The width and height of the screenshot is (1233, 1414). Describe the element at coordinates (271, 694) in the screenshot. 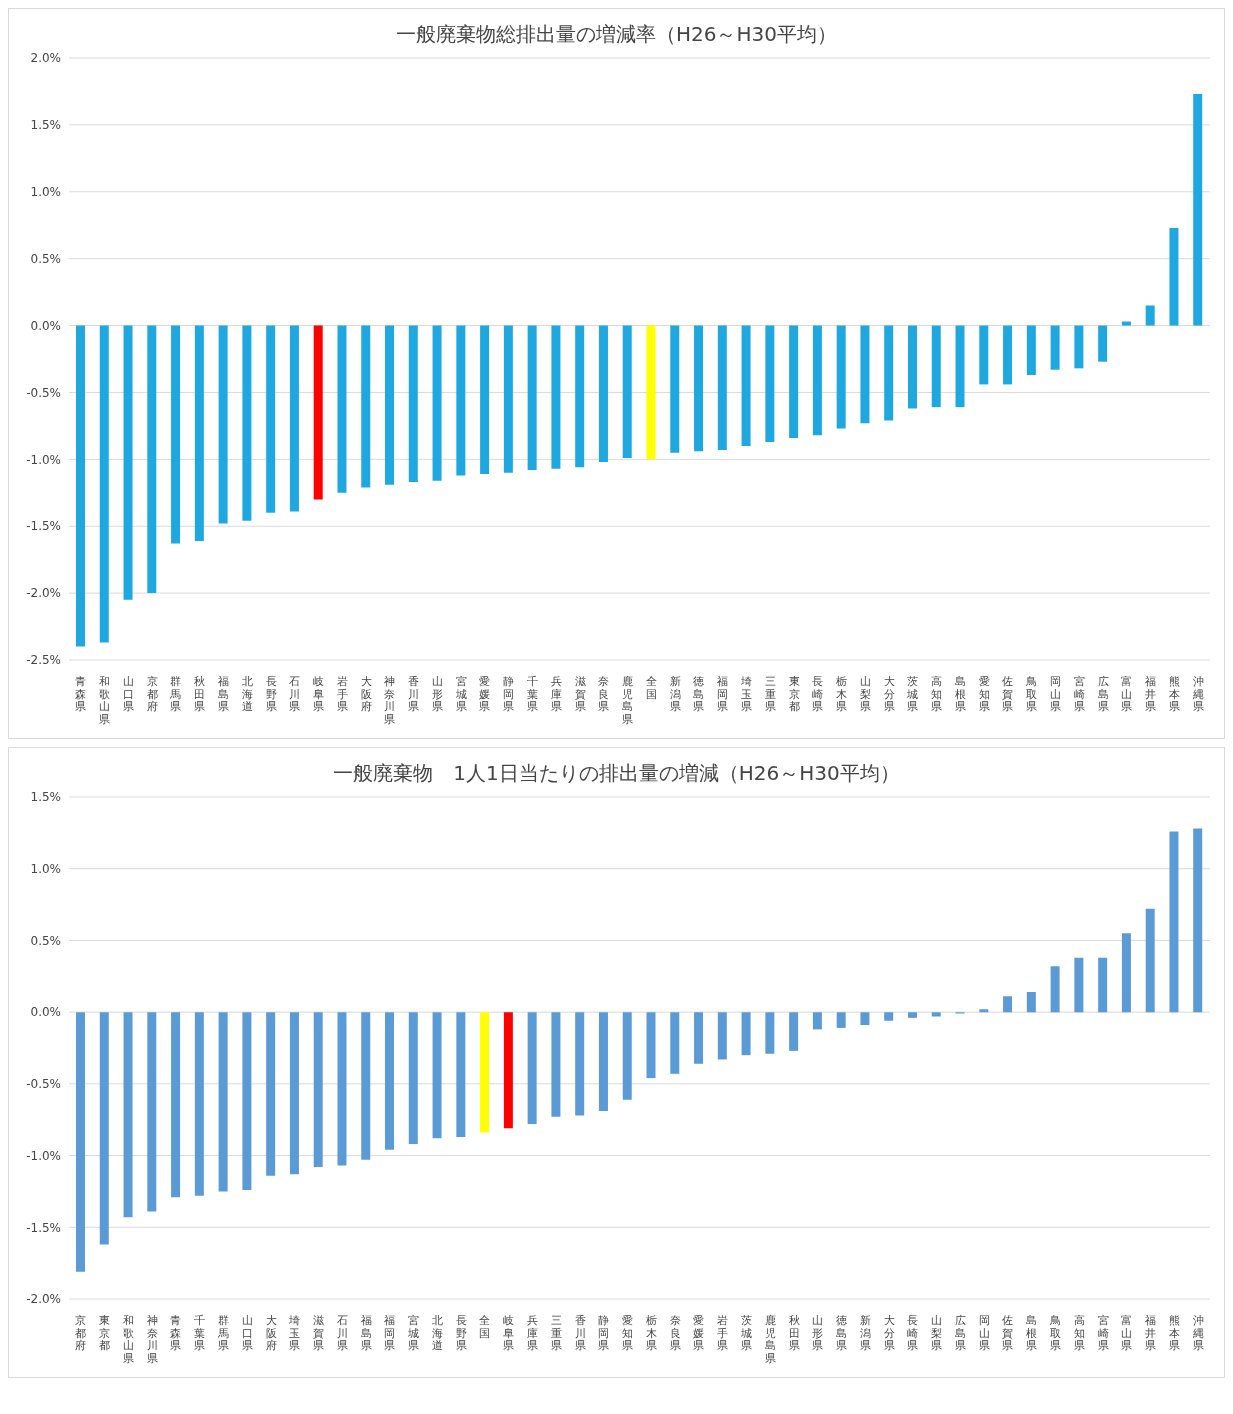

I see `x-tick-label: 長野県` at that location.